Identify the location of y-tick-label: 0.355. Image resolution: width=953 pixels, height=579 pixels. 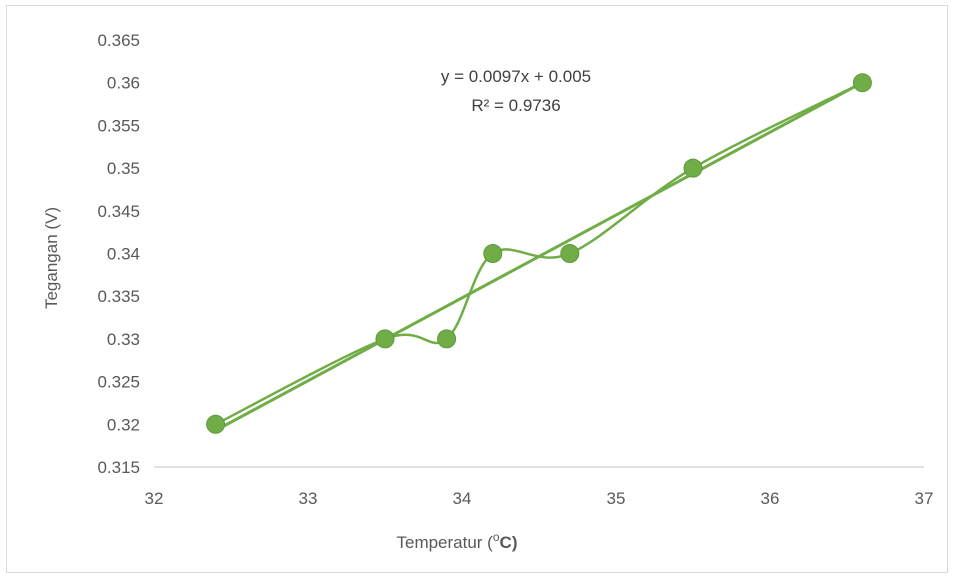
(118, 125).